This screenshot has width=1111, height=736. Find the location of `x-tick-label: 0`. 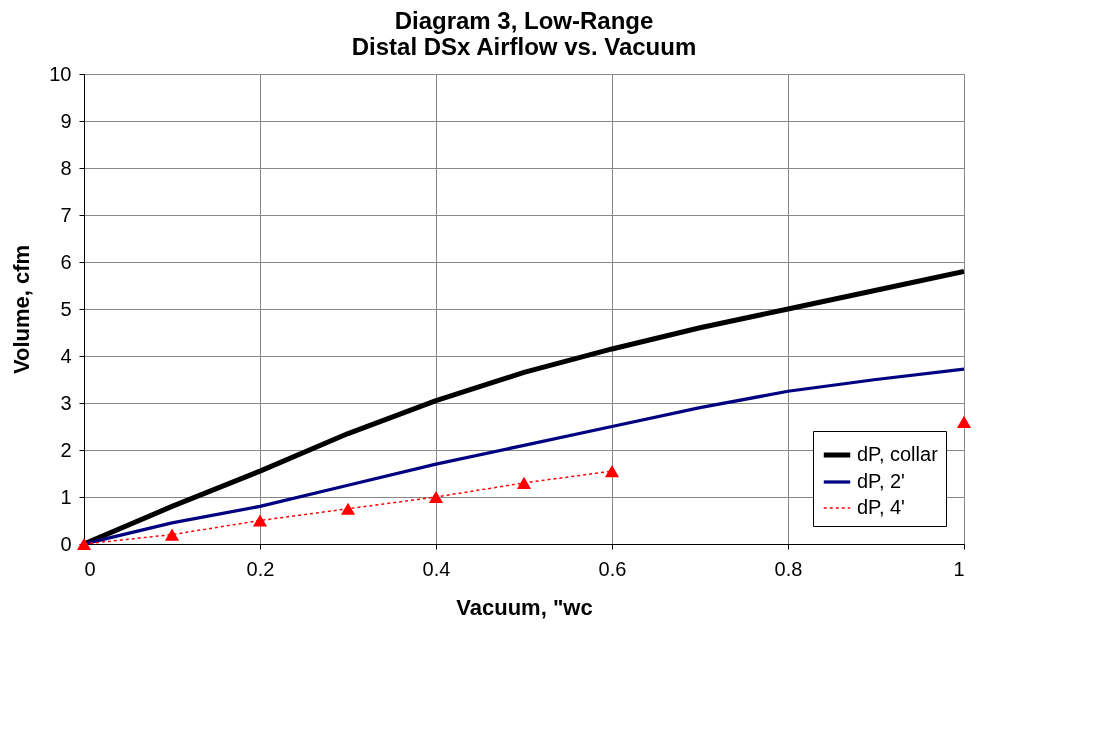

x-tick-label: 0 is located at coordinates (90, 568).